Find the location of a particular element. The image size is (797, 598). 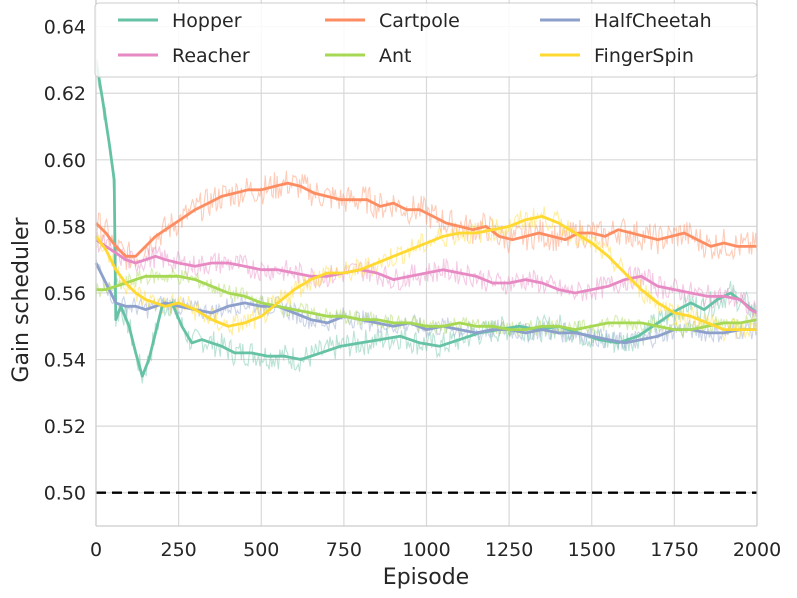

legend-label-FingerSpin: FingerSpin is located at coordinates (644, 56).